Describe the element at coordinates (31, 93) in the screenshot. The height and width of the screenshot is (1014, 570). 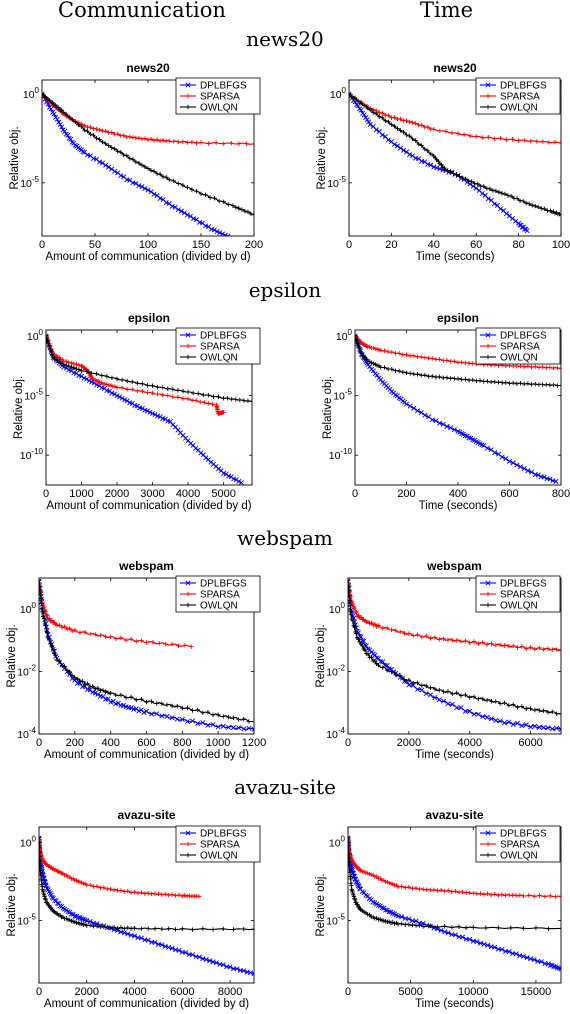
I see `y-tick-label: 10⁰` at that location.